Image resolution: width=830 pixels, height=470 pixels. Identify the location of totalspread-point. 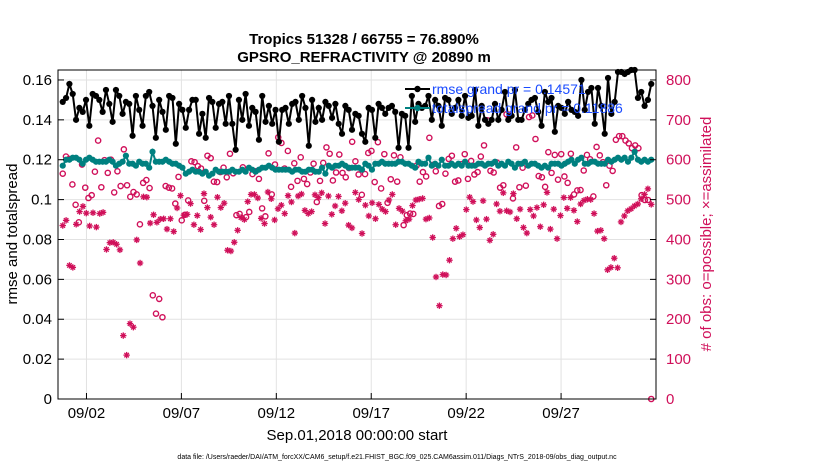
(415, 167).